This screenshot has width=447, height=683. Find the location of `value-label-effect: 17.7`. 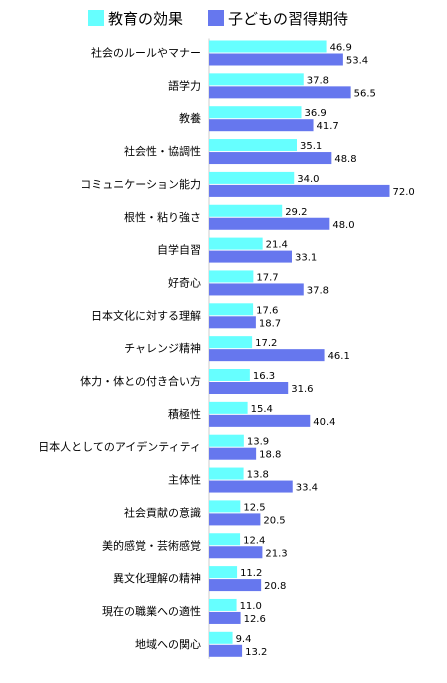

value-label-effect: 17.7 is located at coordinates (267, 277).